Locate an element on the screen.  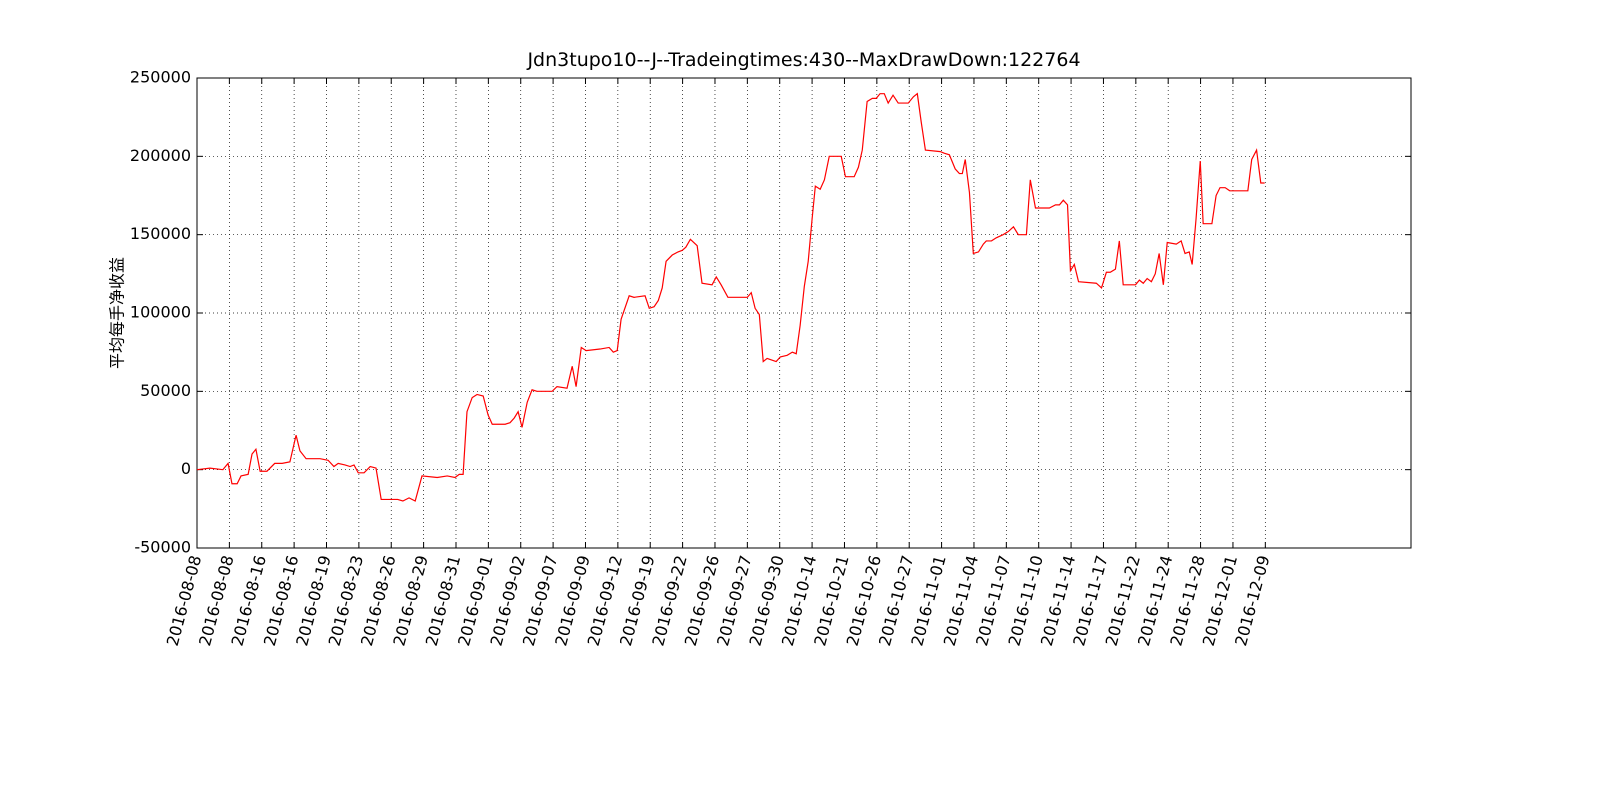
y-tick-label: 0 is located at coordinates (186, 468).